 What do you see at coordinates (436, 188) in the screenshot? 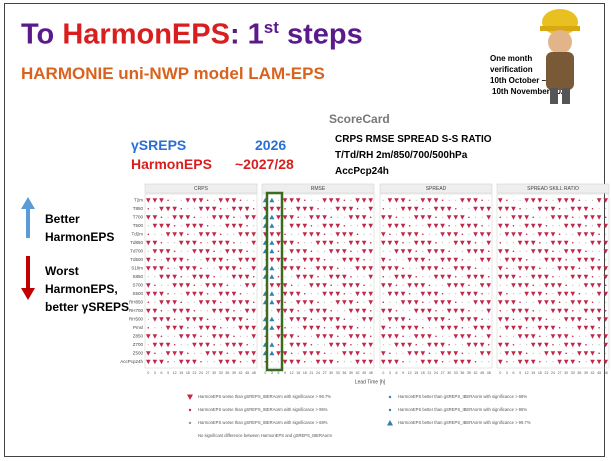
I see `panel-header` at bounding box center [436, 188].